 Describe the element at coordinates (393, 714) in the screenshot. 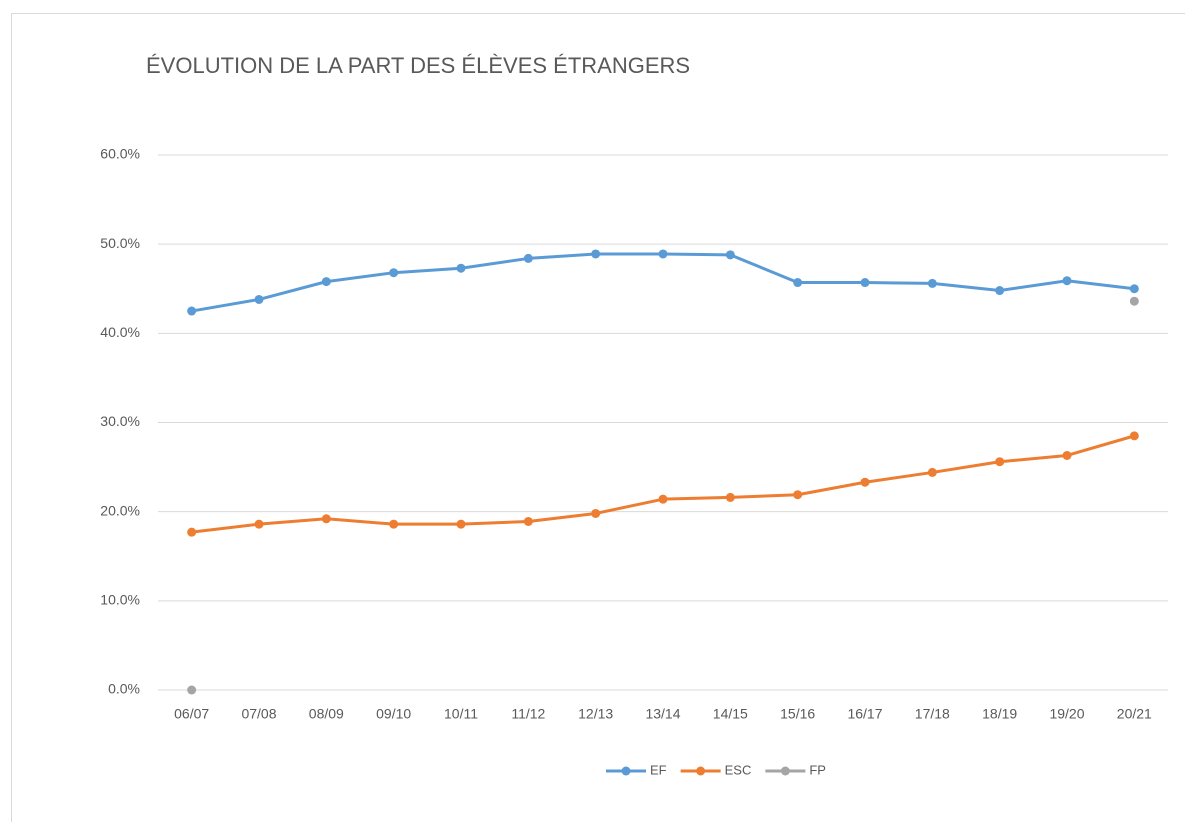

I see `x-tick-label: 09/10` at that location.